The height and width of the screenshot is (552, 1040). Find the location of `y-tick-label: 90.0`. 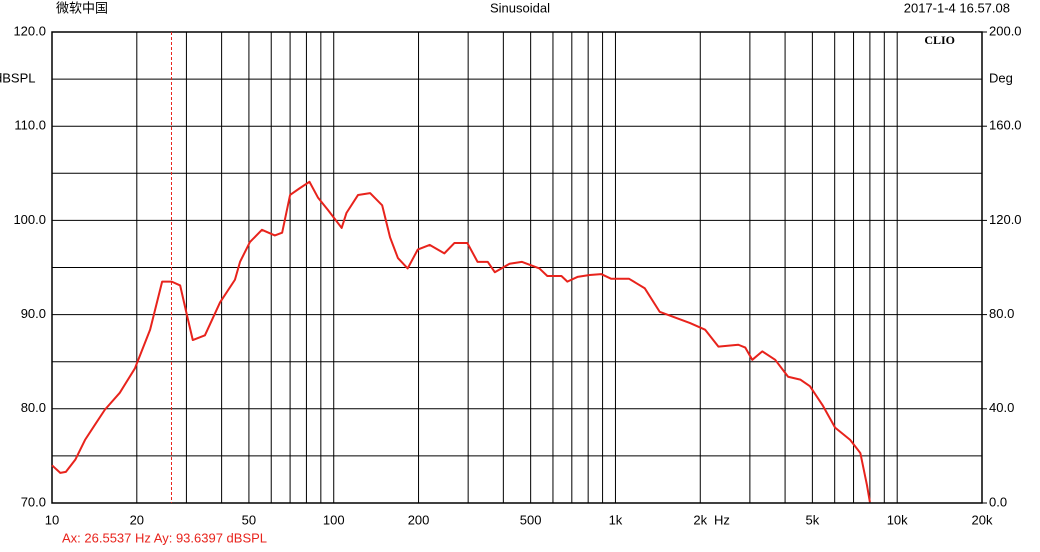

y-tick-label: 90.0 is located at coordinates (33, 313).